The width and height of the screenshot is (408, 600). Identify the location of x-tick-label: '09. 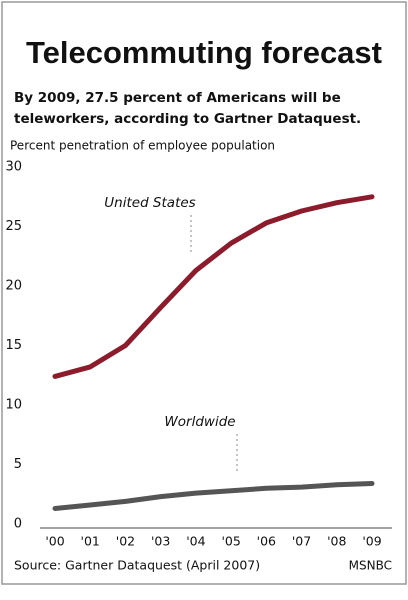
(371, 541).